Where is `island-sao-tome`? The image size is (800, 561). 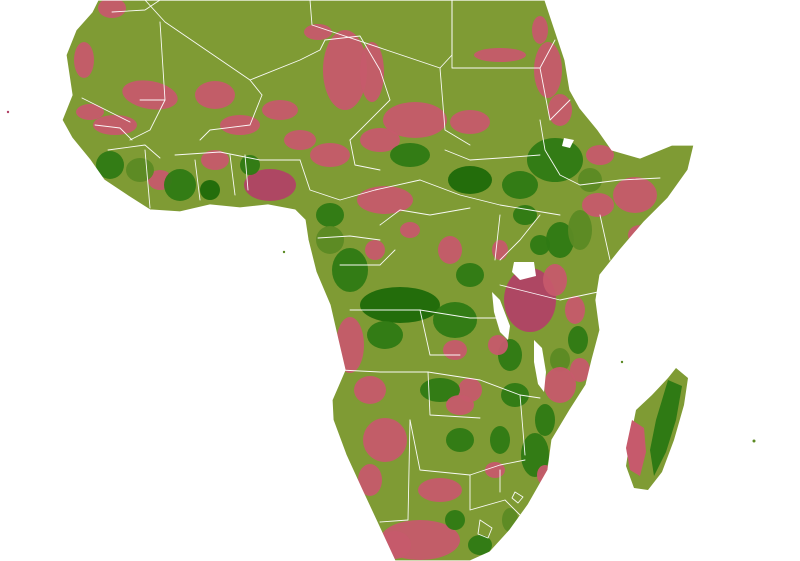 island-sao-tome is located at coordinates (284, 252).